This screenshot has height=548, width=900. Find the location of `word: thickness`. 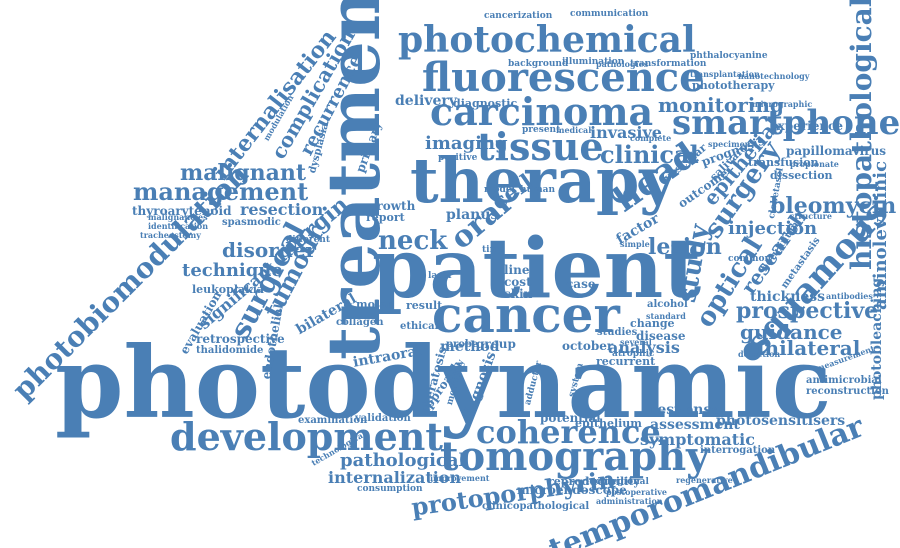

word: thickness is located at coordinates (788, 297).